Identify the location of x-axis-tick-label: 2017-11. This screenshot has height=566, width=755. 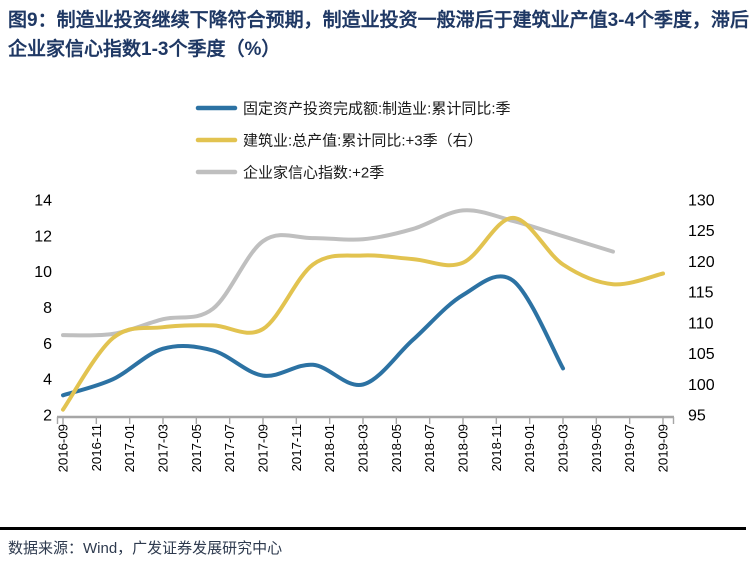
(296, 447).